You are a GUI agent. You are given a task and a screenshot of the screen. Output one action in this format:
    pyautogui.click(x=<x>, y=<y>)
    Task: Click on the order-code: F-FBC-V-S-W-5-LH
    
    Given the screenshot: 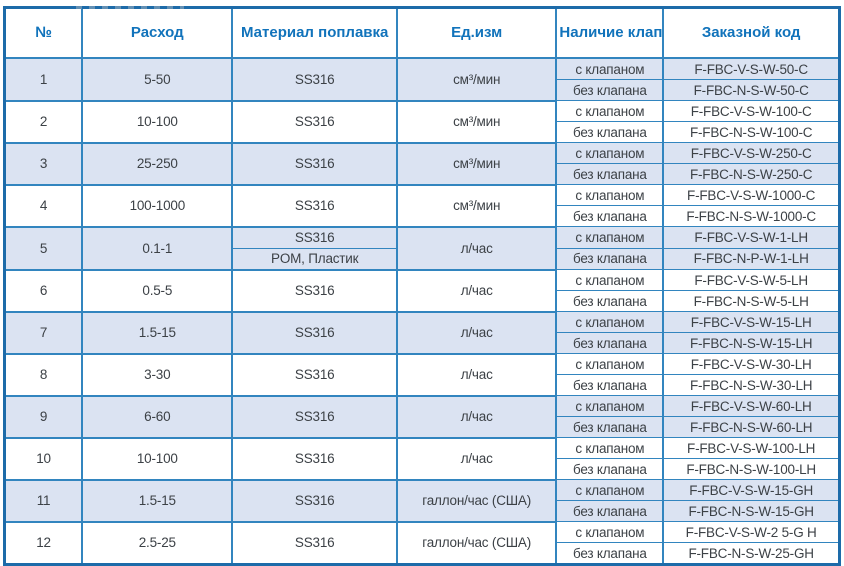 What is the action you would take?
    pyautogui.click(x=751, y=280)
    